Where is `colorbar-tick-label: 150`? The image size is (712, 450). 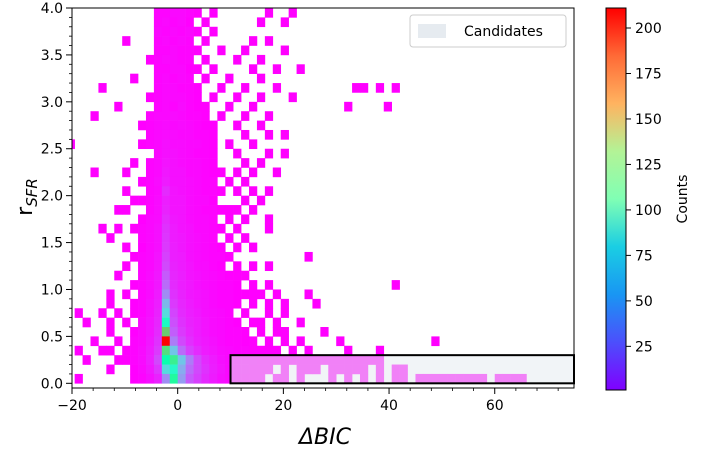
colorbar-tick-label: 150 is located at coordinates (648, 120).